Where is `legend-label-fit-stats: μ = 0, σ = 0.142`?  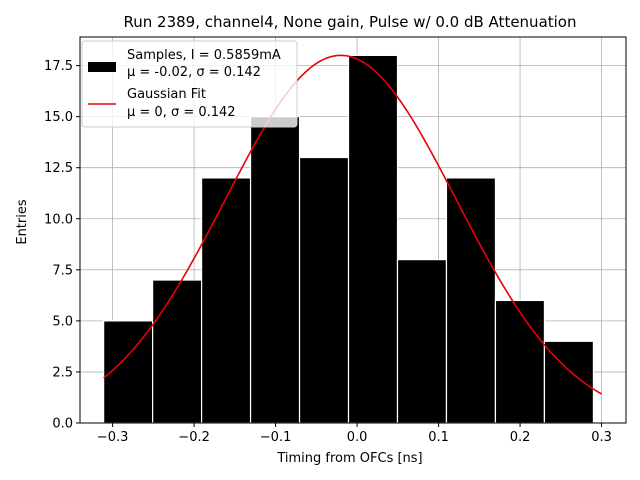 legend-label-fit-stats: μ = 0, σ = 0.142 is located at coordinates (181, 112).